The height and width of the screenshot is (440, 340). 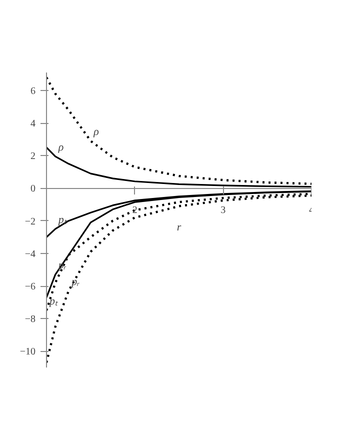 What do you see at coordinates (223, 210) in the screenshot?
I see `x-tick-label: 3` at bounding box center [223, 210].